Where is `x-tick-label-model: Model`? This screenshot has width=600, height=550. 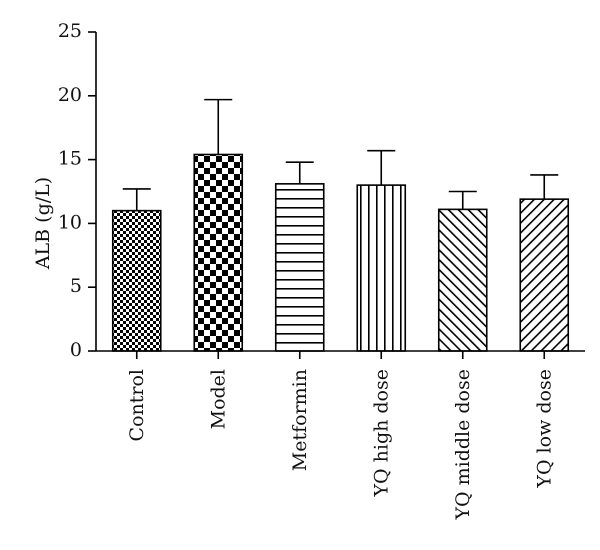
x-tick-label-model: Model is located at coordinates (218, 399).